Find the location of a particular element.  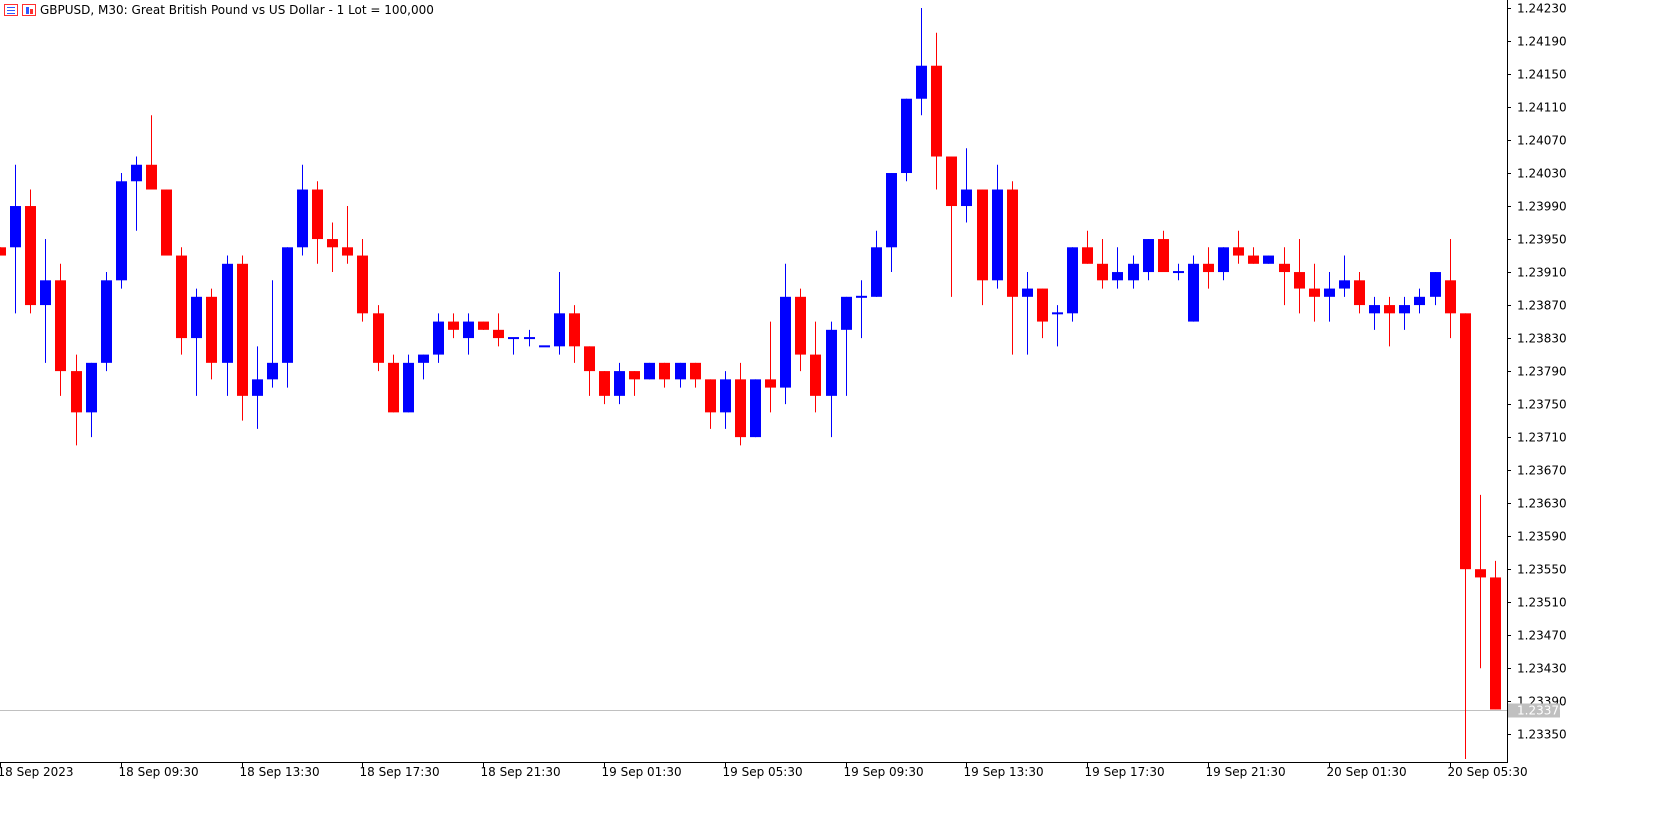

time-tick-label: 18 Sep 2023 is located at coordinates (37, 772).